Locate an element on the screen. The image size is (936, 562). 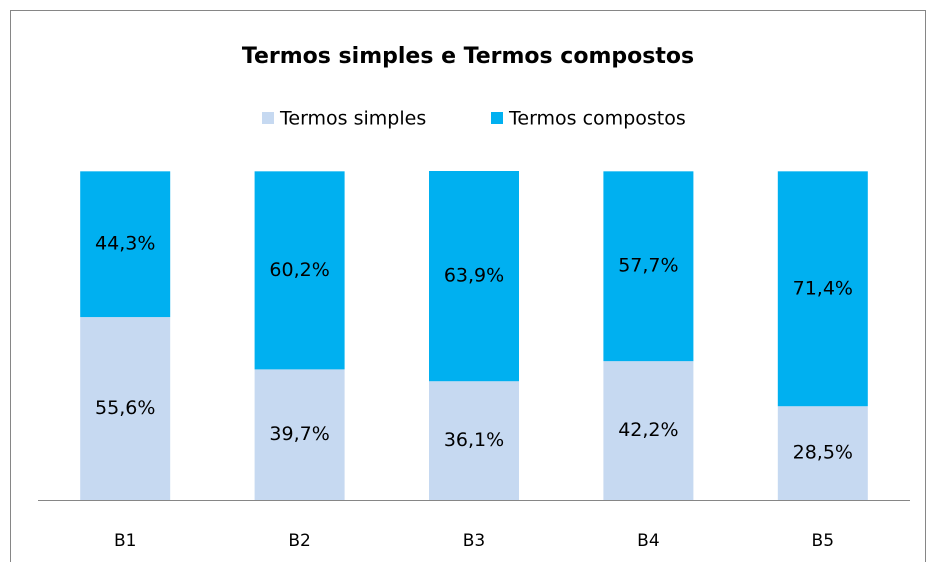
data-label: 60,2% is located at coordinates (299, 270).